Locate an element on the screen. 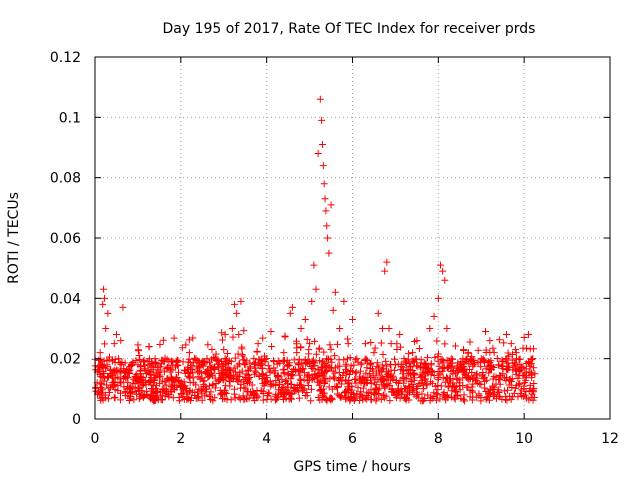 The height and width of the screenshot is (480, 640). y-tick-label: 0.06 is located at coordinates (65, 239).